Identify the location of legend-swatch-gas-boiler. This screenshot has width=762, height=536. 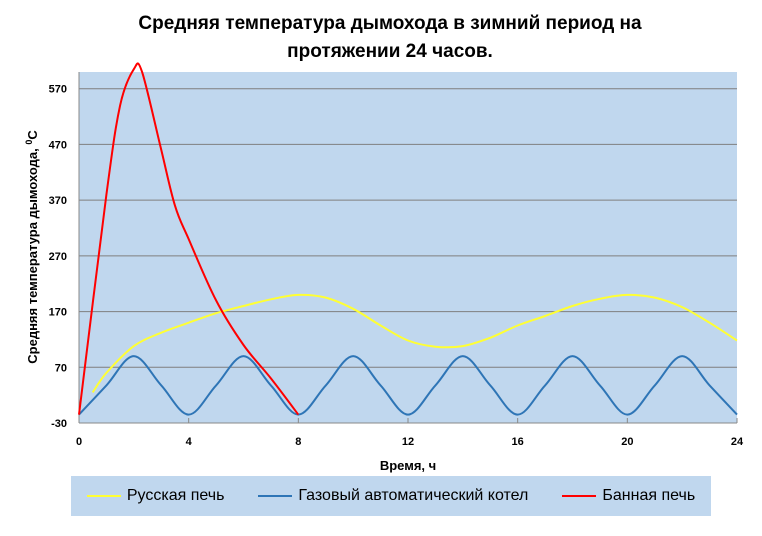
(275, 496).